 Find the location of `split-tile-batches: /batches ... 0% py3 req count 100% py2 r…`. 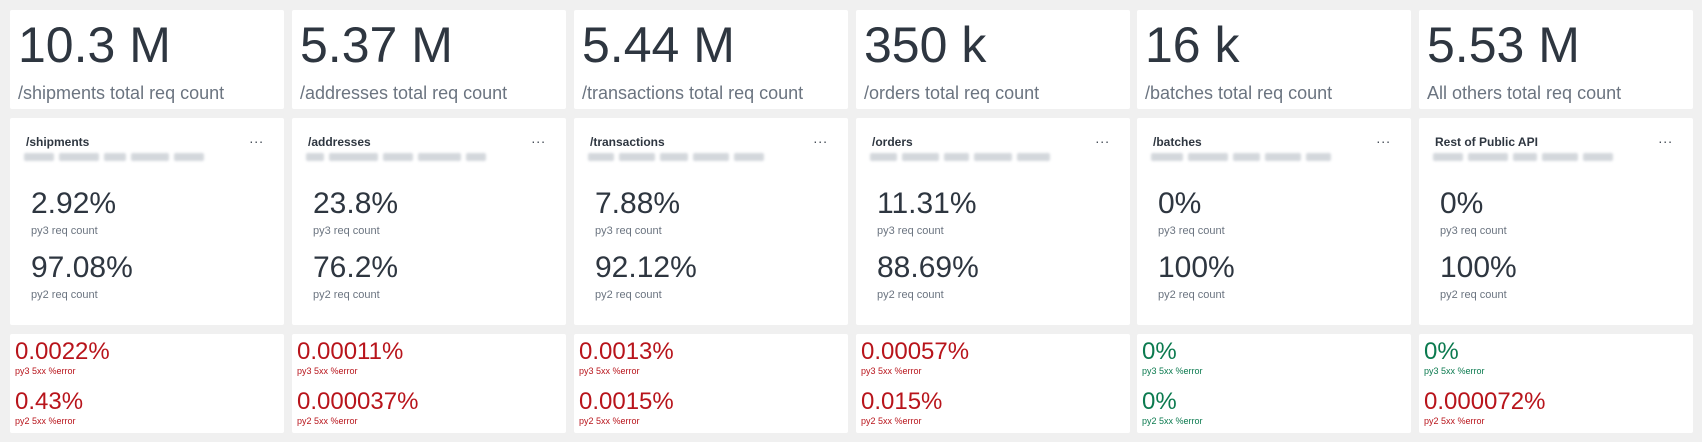

split-tile-batches: /batches ... 0% py3 req count 100% py2 r… is located at coordinates (1274, 221).